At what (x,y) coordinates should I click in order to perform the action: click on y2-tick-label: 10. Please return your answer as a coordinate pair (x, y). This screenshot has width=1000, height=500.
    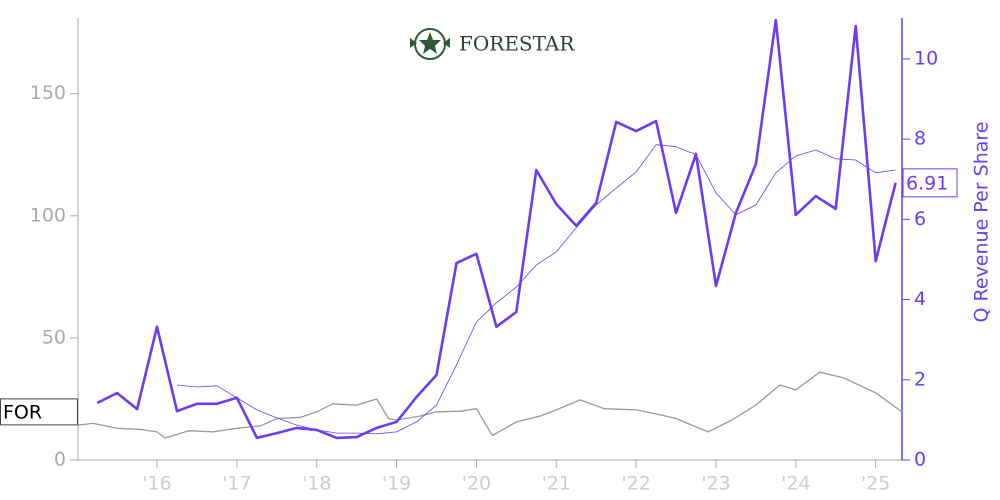
    Looking at the image, I should click on (926, 58).